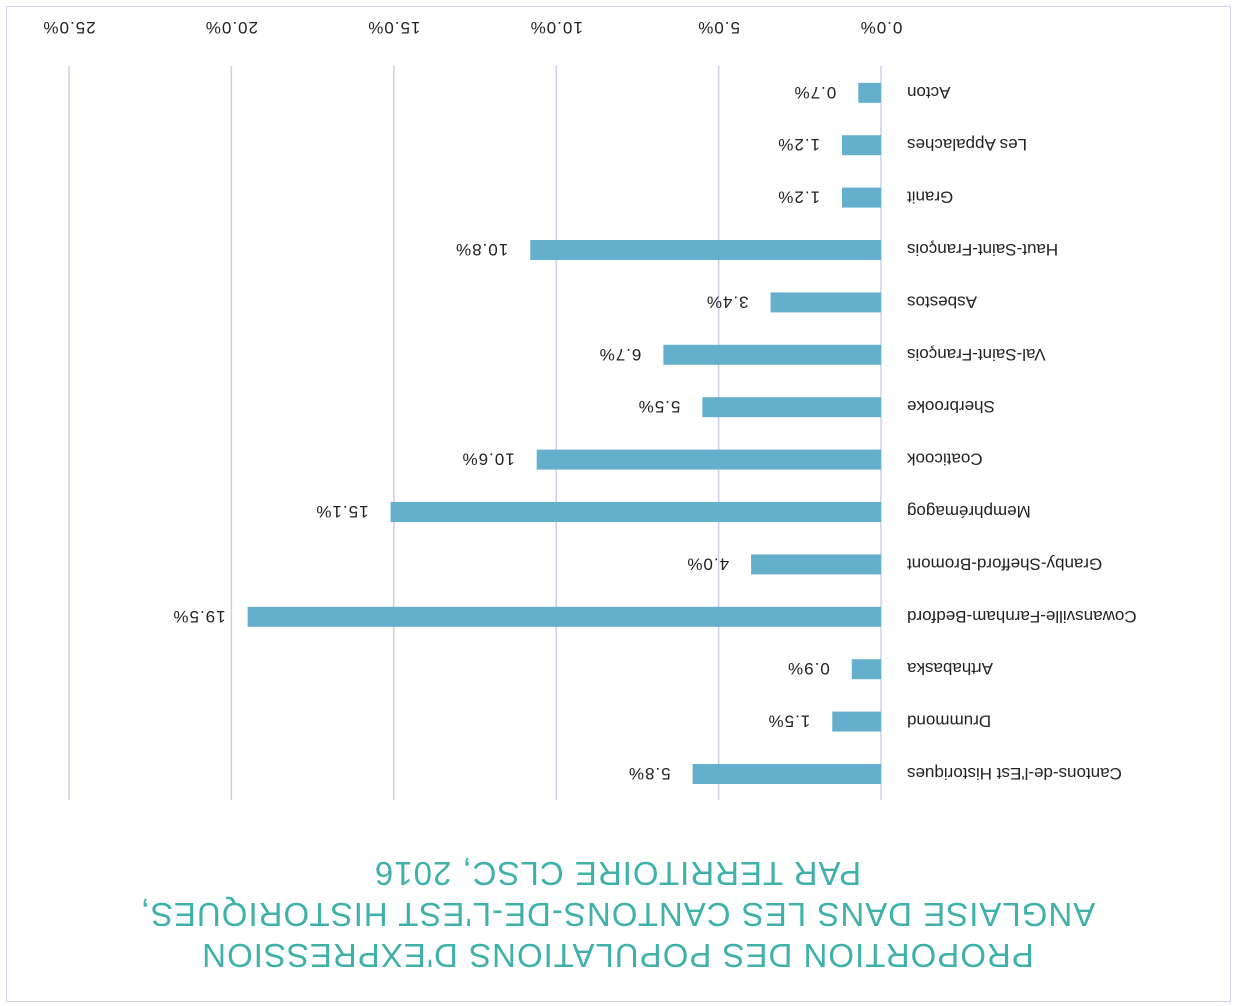  Describe the element at coordinates (949, 721) in the screenshot. I see `category-label: Drummond` at that location.